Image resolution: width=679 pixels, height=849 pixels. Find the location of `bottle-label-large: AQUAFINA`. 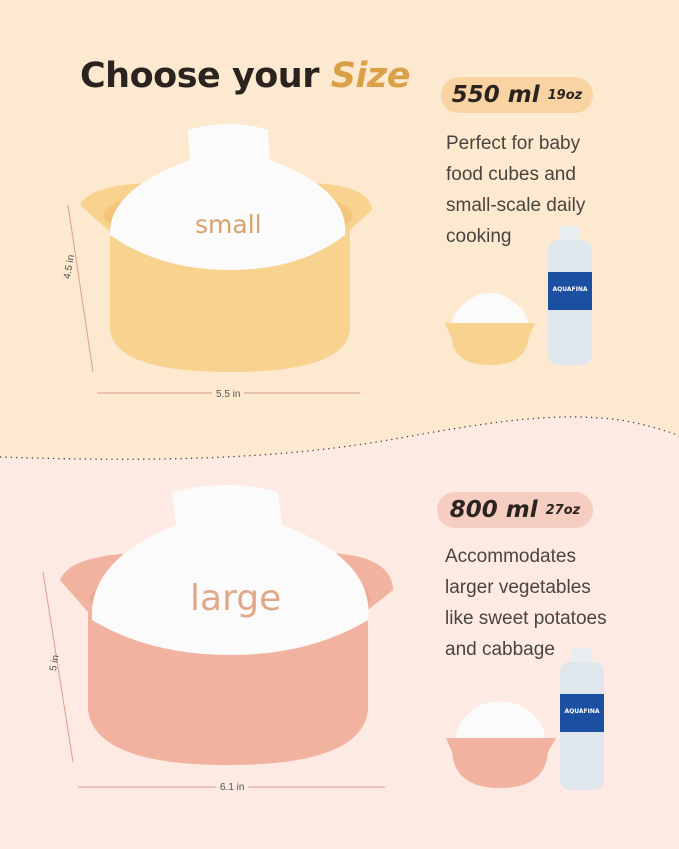

bottle-label-large: AQUAFINA is located at coordinates (582, 711).